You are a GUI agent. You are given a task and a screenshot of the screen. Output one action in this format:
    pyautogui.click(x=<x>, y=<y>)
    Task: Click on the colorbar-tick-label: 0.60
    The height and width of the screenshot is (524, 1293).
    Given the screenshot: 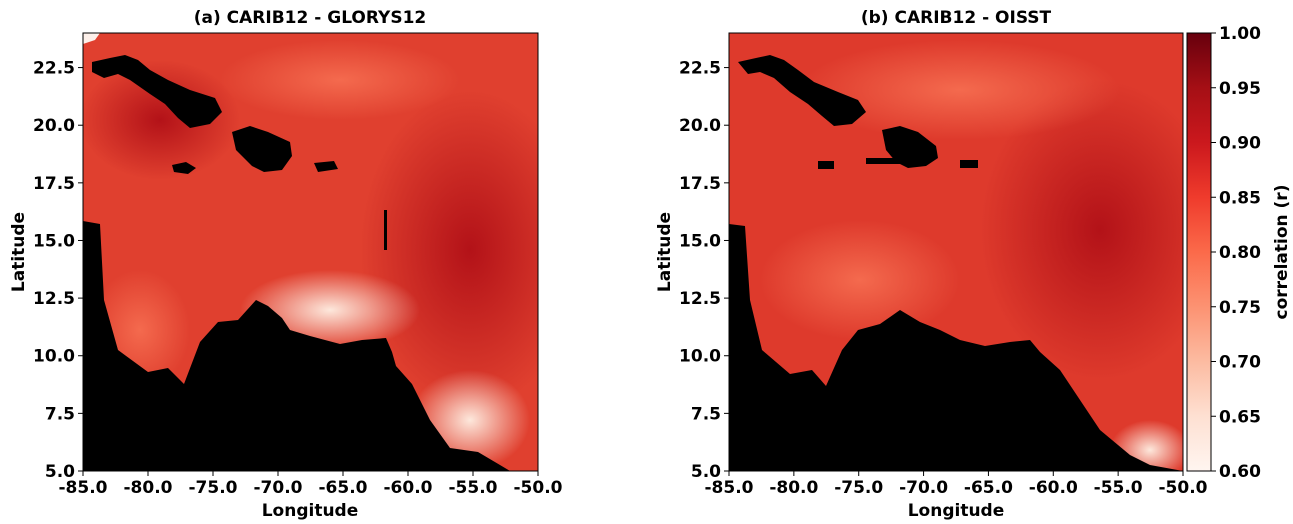 What is the action you would take?
    pyautogui.click(x=1240, y=472)
    